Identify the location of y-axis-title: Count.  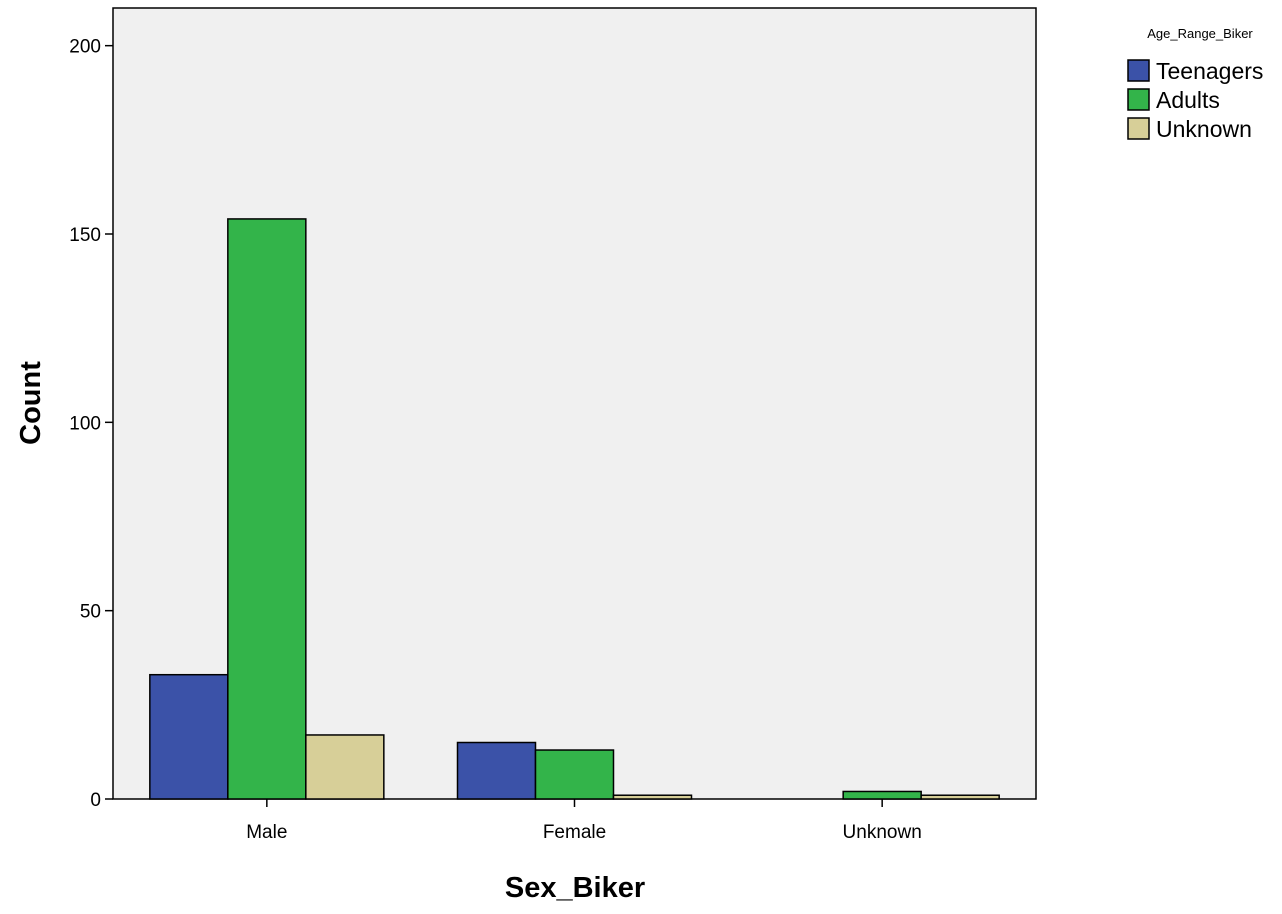
(31, 403).